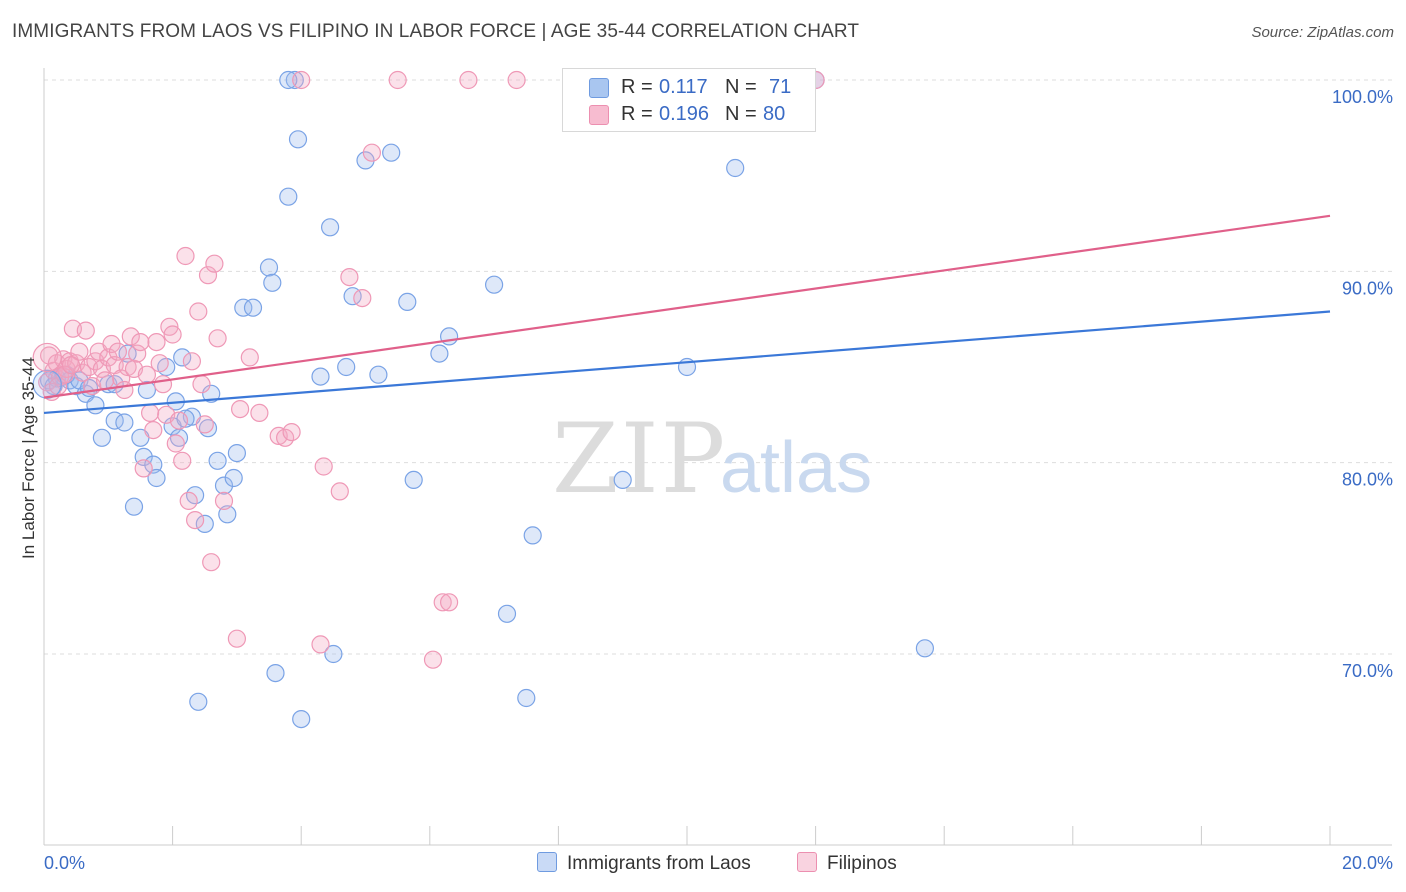 The height and width of the screenshot is (892, 1406). What do you see at coordinates (689, 87) in the screenshot?
I see `stats-legend-row-laos: R = 0.117 N = 71` at bounding box center [689, 87].